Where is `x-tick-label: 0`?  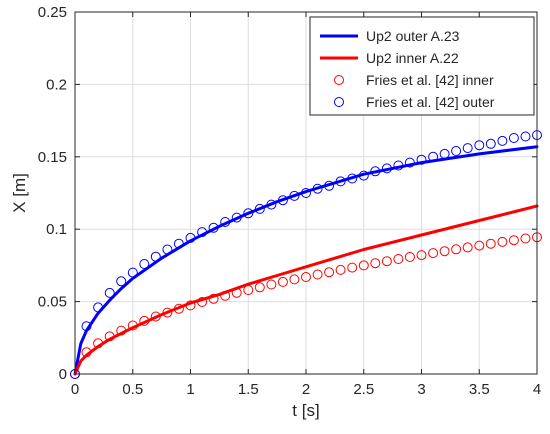
x-tick-label: 0 is located at coordinates (75, 389).